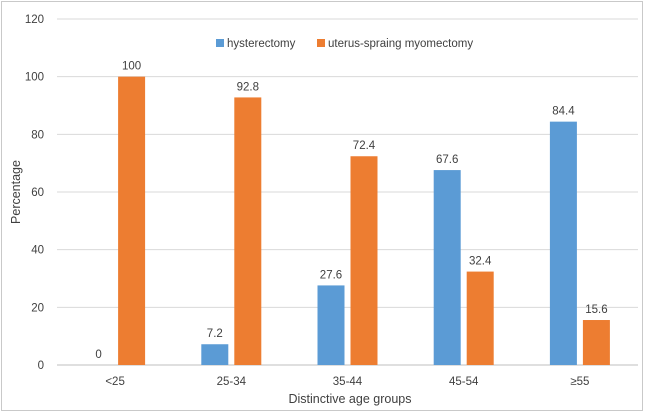 The width and height of the screenshot is (646, 414). Describe the element at coordinates (596, 310) in the screenshot. I see `bar-value-label: 15.6` at that location.